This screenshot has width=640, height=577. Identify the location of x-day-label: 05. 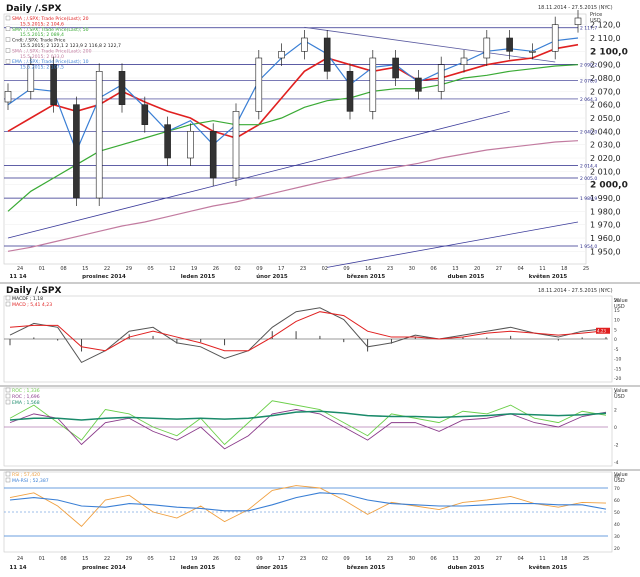
(150, 559).